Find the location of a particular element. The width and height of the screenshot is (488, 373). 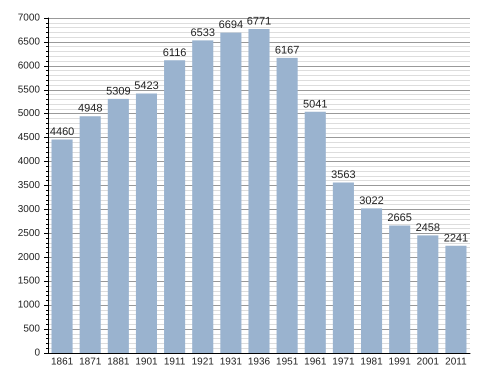

x-tick-label: 1871 is located at coordinates (90, 362).